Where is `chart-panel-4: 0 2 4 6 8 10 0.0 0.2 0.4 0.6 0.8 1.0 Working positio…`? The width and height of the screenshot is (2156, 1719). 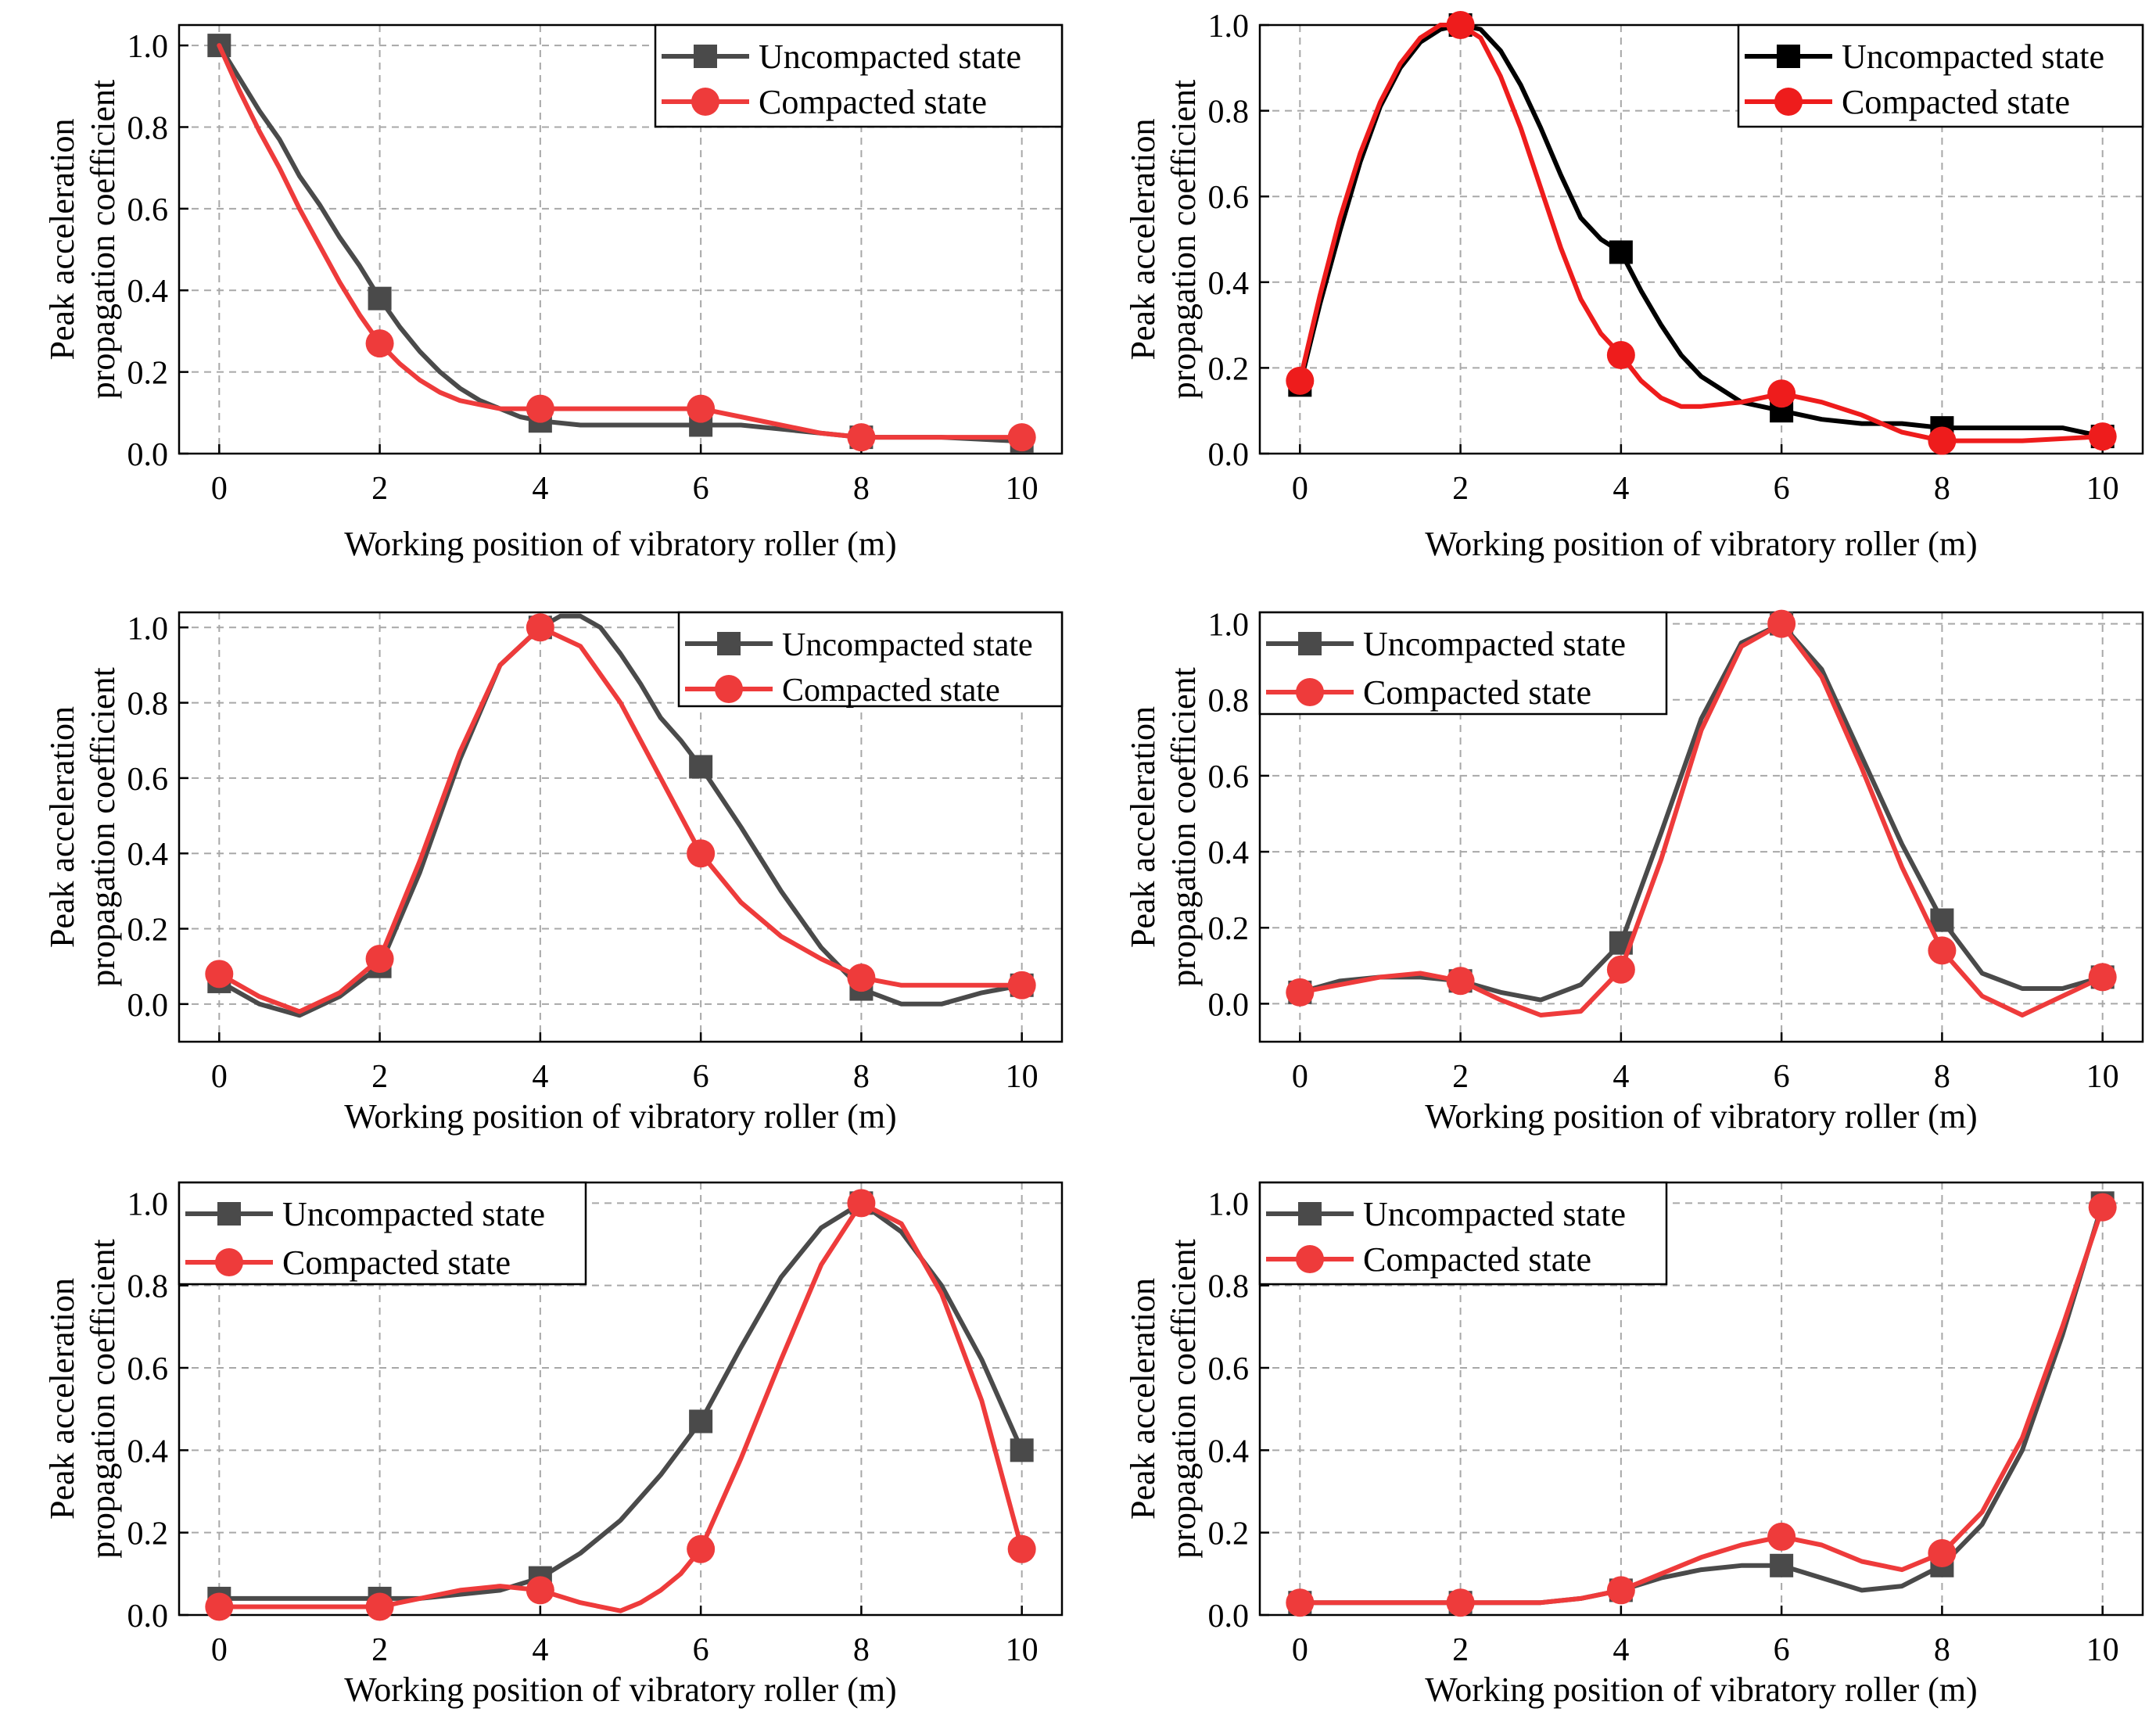
chart-panel-4: 0 2 4 6 8 10 0.0 0.2 0.4 0.6 0.8 1.0 Working positio… is located at coordinates (1634, 872).